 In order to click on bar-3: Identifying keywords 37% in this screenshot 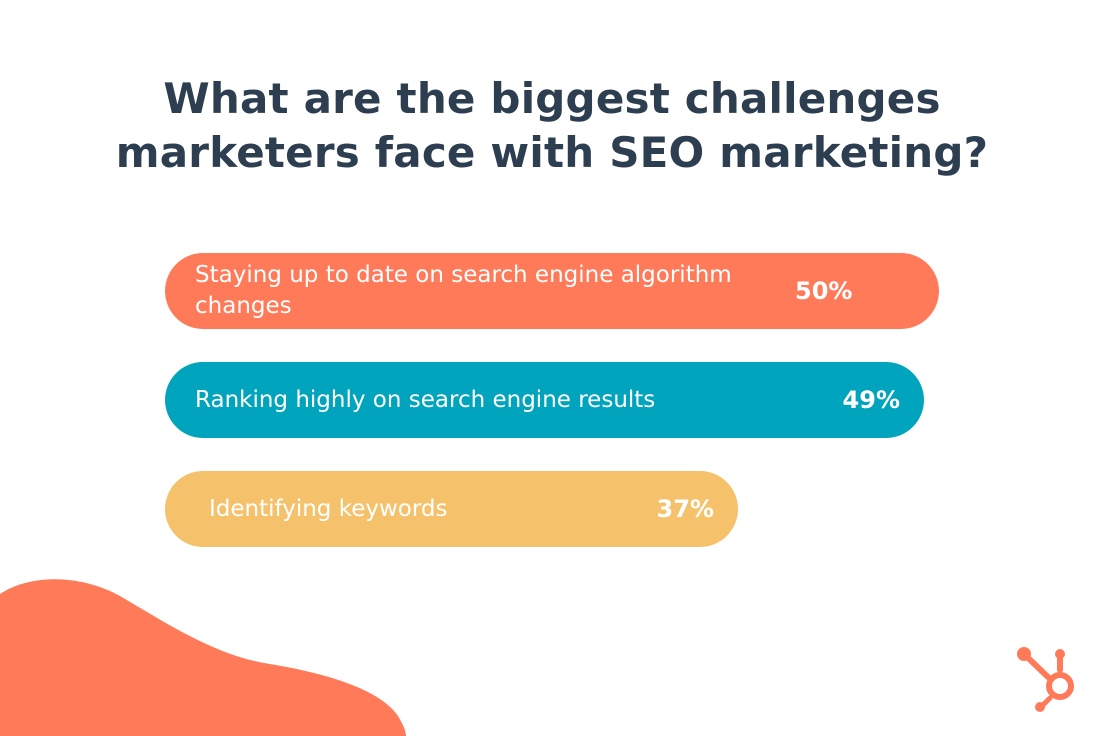, I will do `click(451, 509)`.